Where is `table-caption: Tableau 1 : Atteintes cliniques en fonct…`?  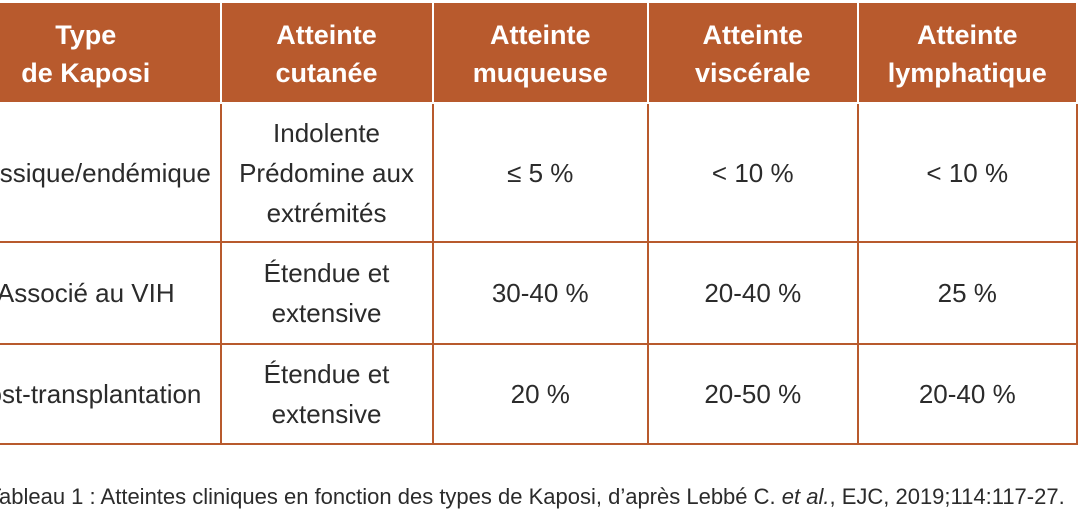
table-caption: Tableau 1 : Atteintes cliniques en fonct… is located at coordinates (532, 497).